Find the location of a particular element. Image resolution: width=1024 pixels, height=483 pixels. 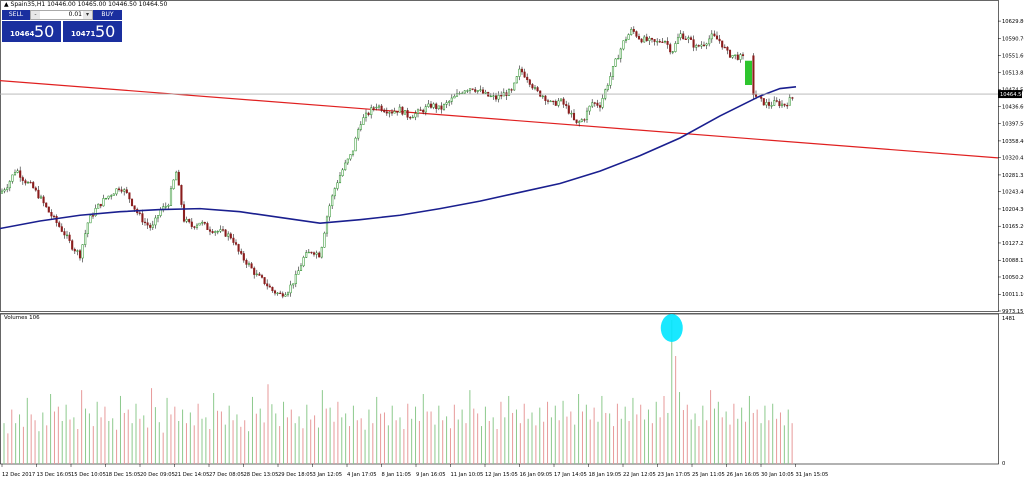

one-click-trading-panel: SELL - 0.01 ▾ BUY 10464 50 10471 50 is located at coordinates (62, 26).